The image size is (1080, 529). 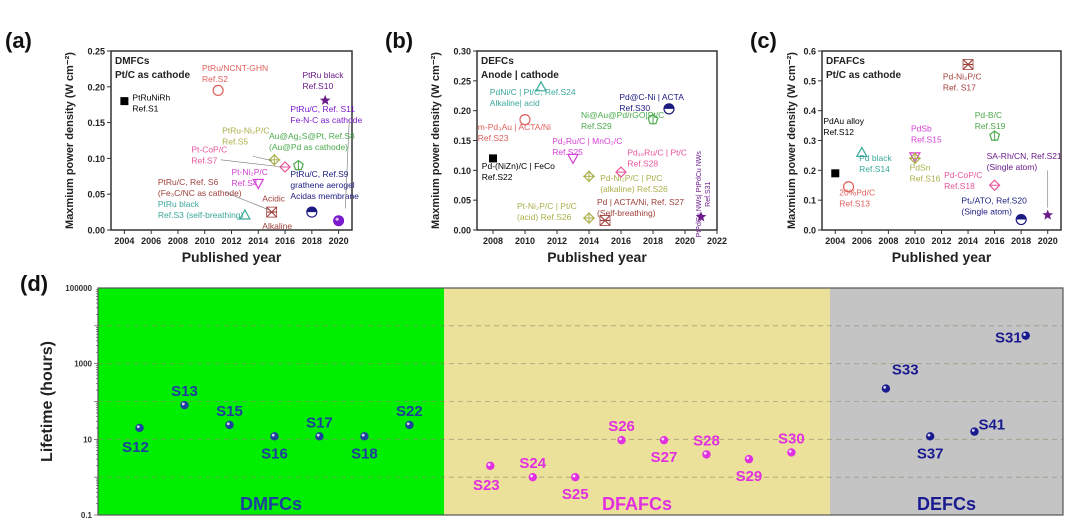 What do you see at coordinates (533, 92) in the screenshot?
I see `point-label: PdNi/C | Pt/C, Ref.S24` at bounding box center [533, 92].